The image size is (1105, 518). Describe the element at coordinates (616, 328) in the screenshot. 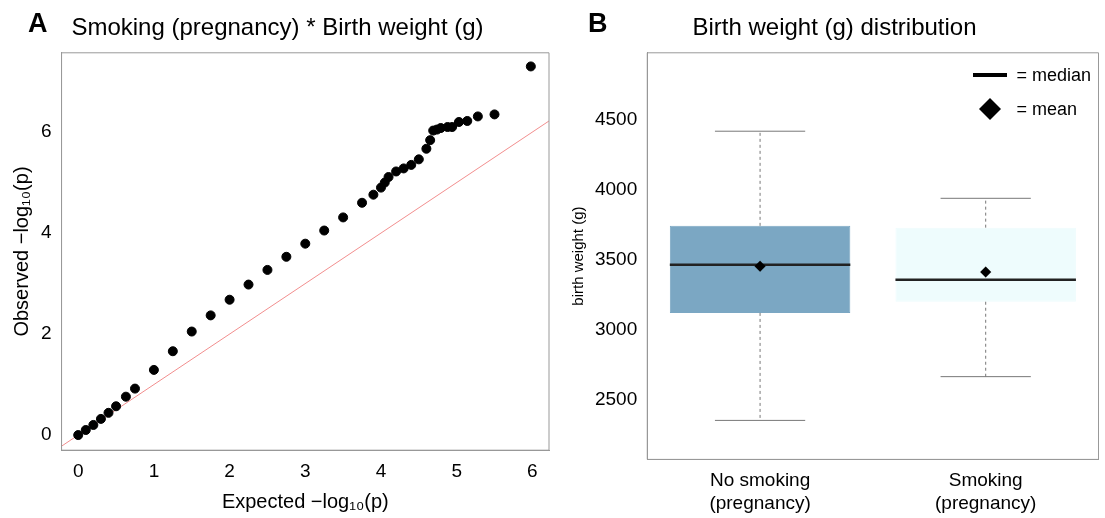

I see `y-tick-label: 3000` at that location.